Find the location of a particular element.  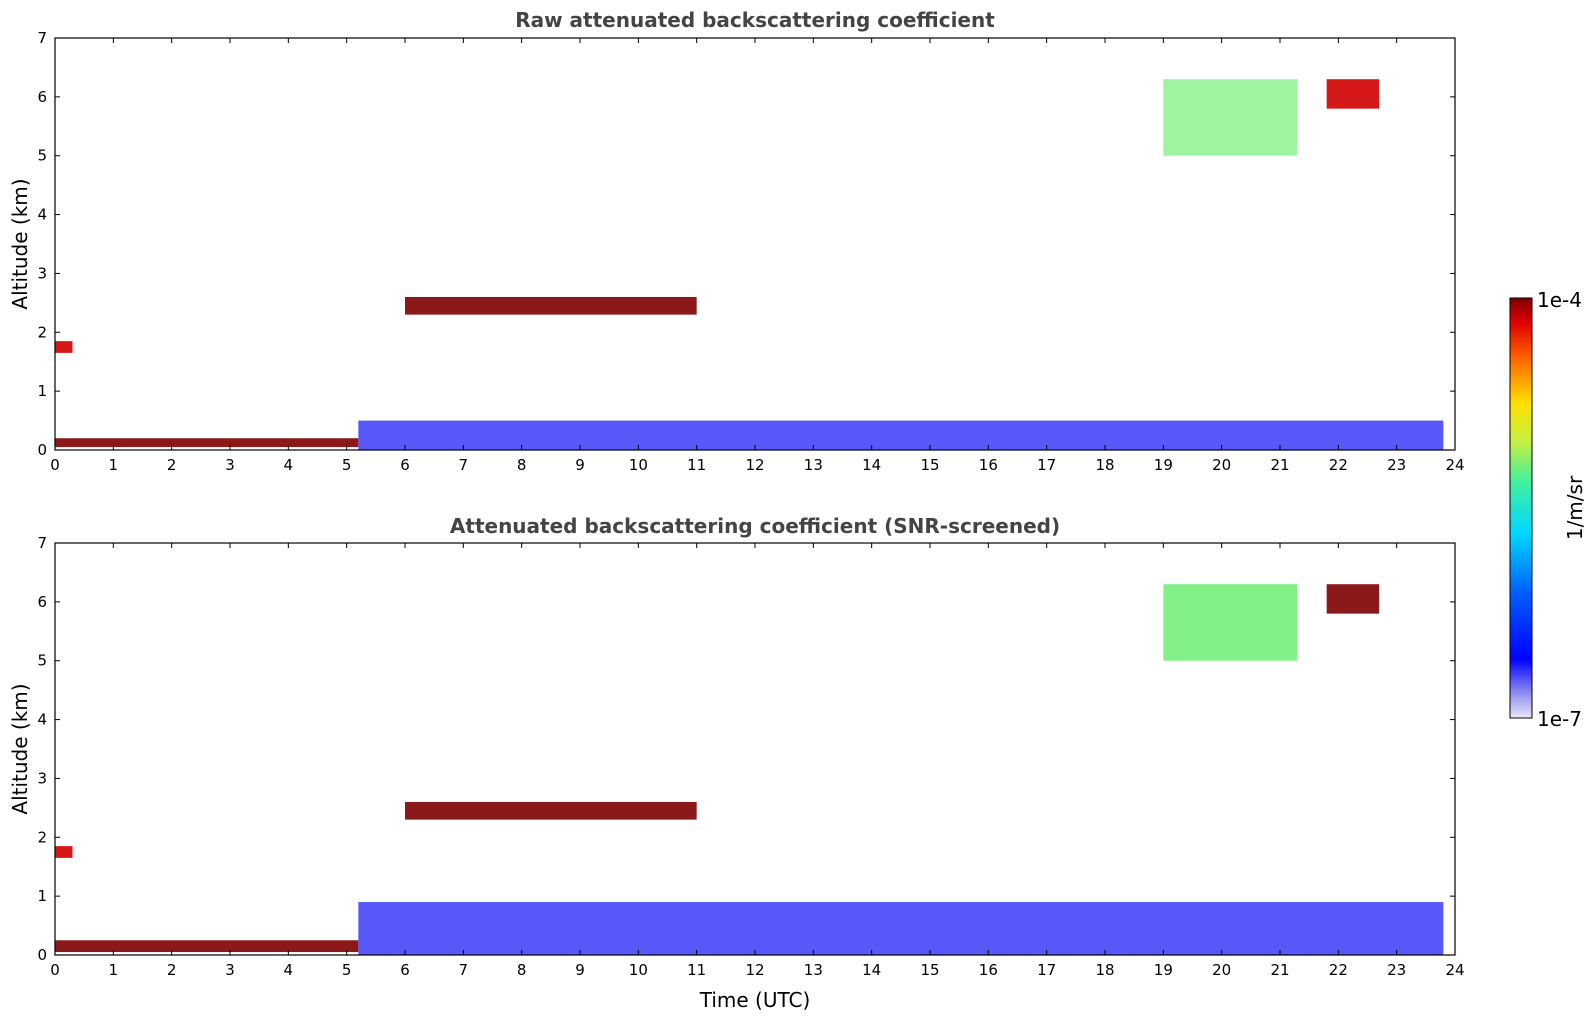

x-axis-label: Time (UTC) is located at coordinates (755, 1000).